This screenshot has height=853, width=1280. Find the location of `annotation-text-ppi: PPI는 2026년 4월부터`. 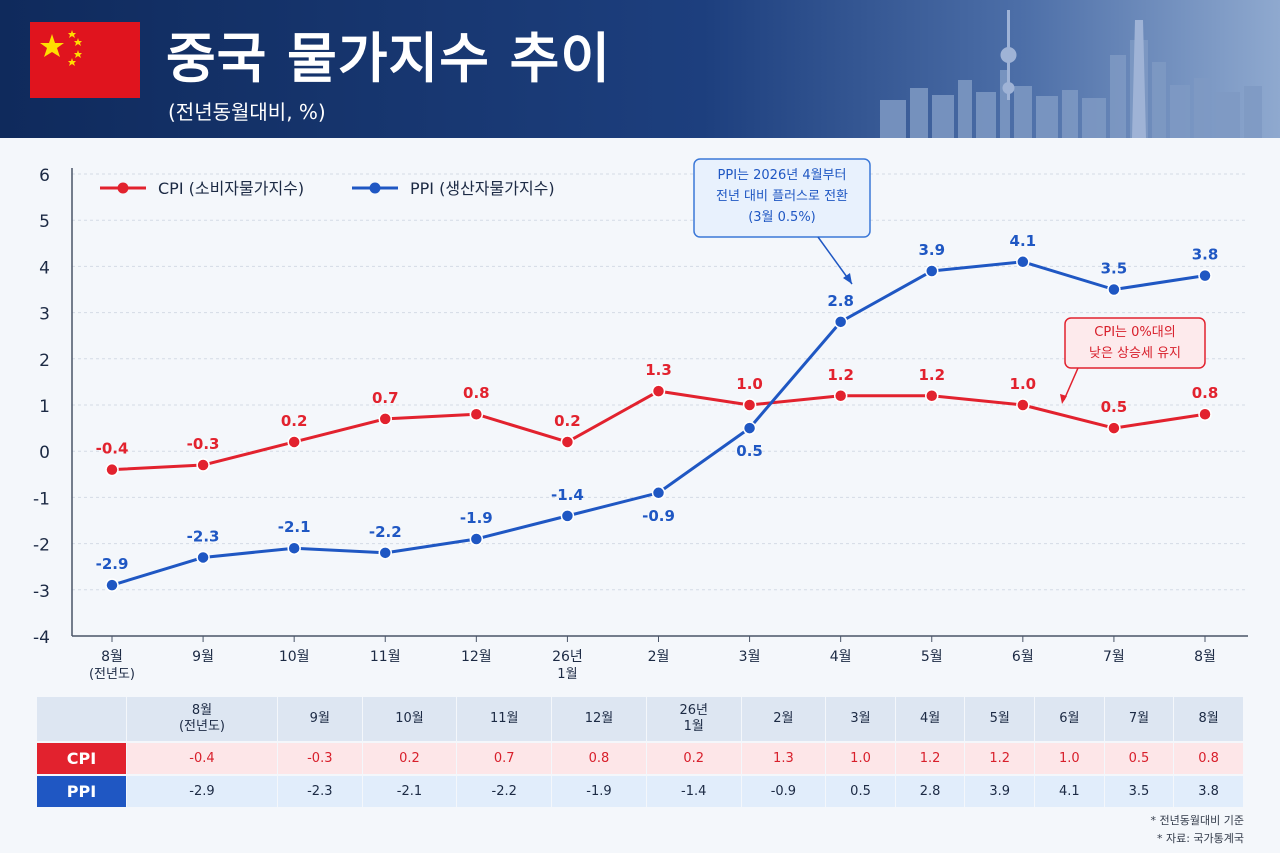

annotation-text-ppi: PPI는 2026년 4월부터 is located at coordinates (782, 175).